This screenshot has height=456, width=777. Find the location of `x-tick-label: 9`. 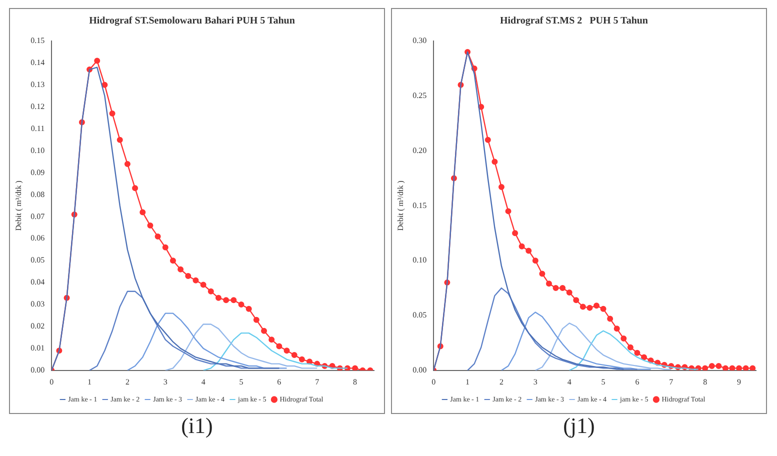

x-tick-label: 9 is located at coordinates (739, 381).